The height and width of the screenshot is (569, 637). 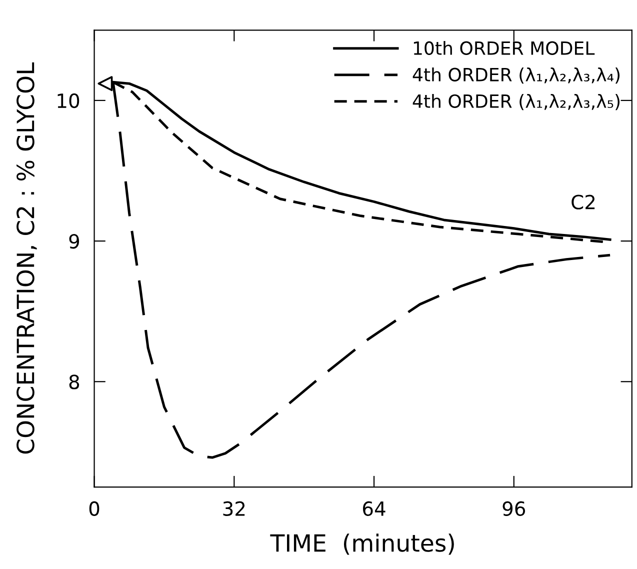 I want to click on x-axis-title: TIME (minutes), so click(x=362, y=544).